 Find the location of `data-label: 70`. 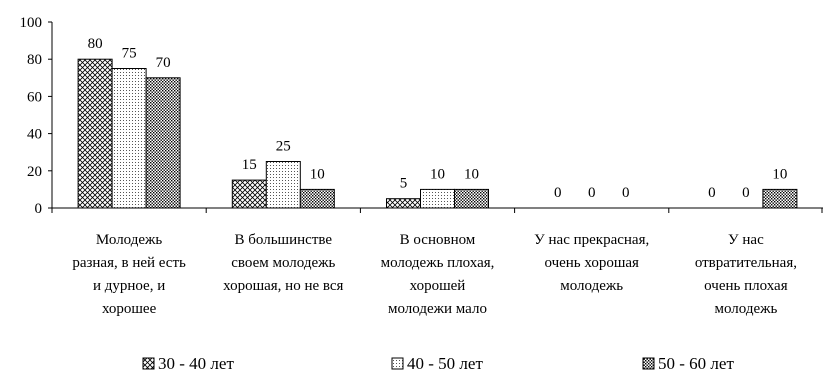

data-label: 70 is located at coordinates (163, 63).